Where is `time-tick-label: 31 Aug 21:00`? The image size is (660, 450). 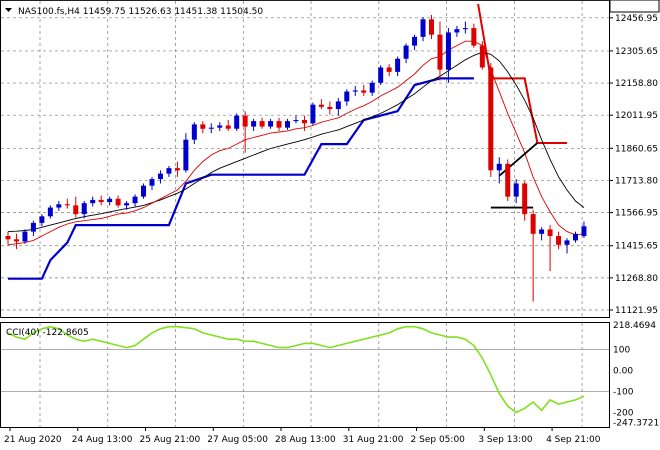
time-tick-label: 31 Aug 21:00 is located at coordinates (373, 440).